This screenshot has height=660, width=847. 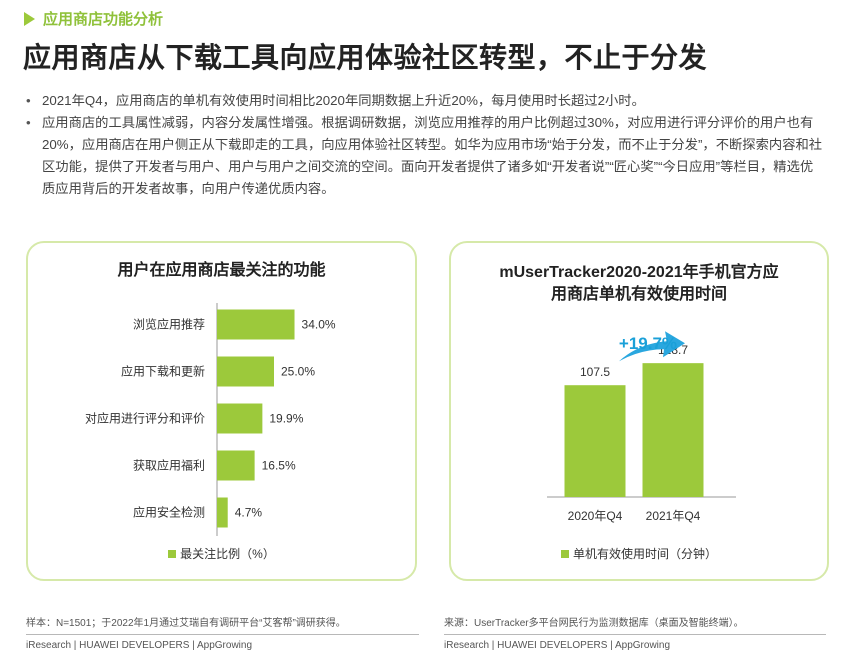 What do you see at coordinates (635, 634) in the screenshot?
I see `right-divider` at bounding box center [635, 634].